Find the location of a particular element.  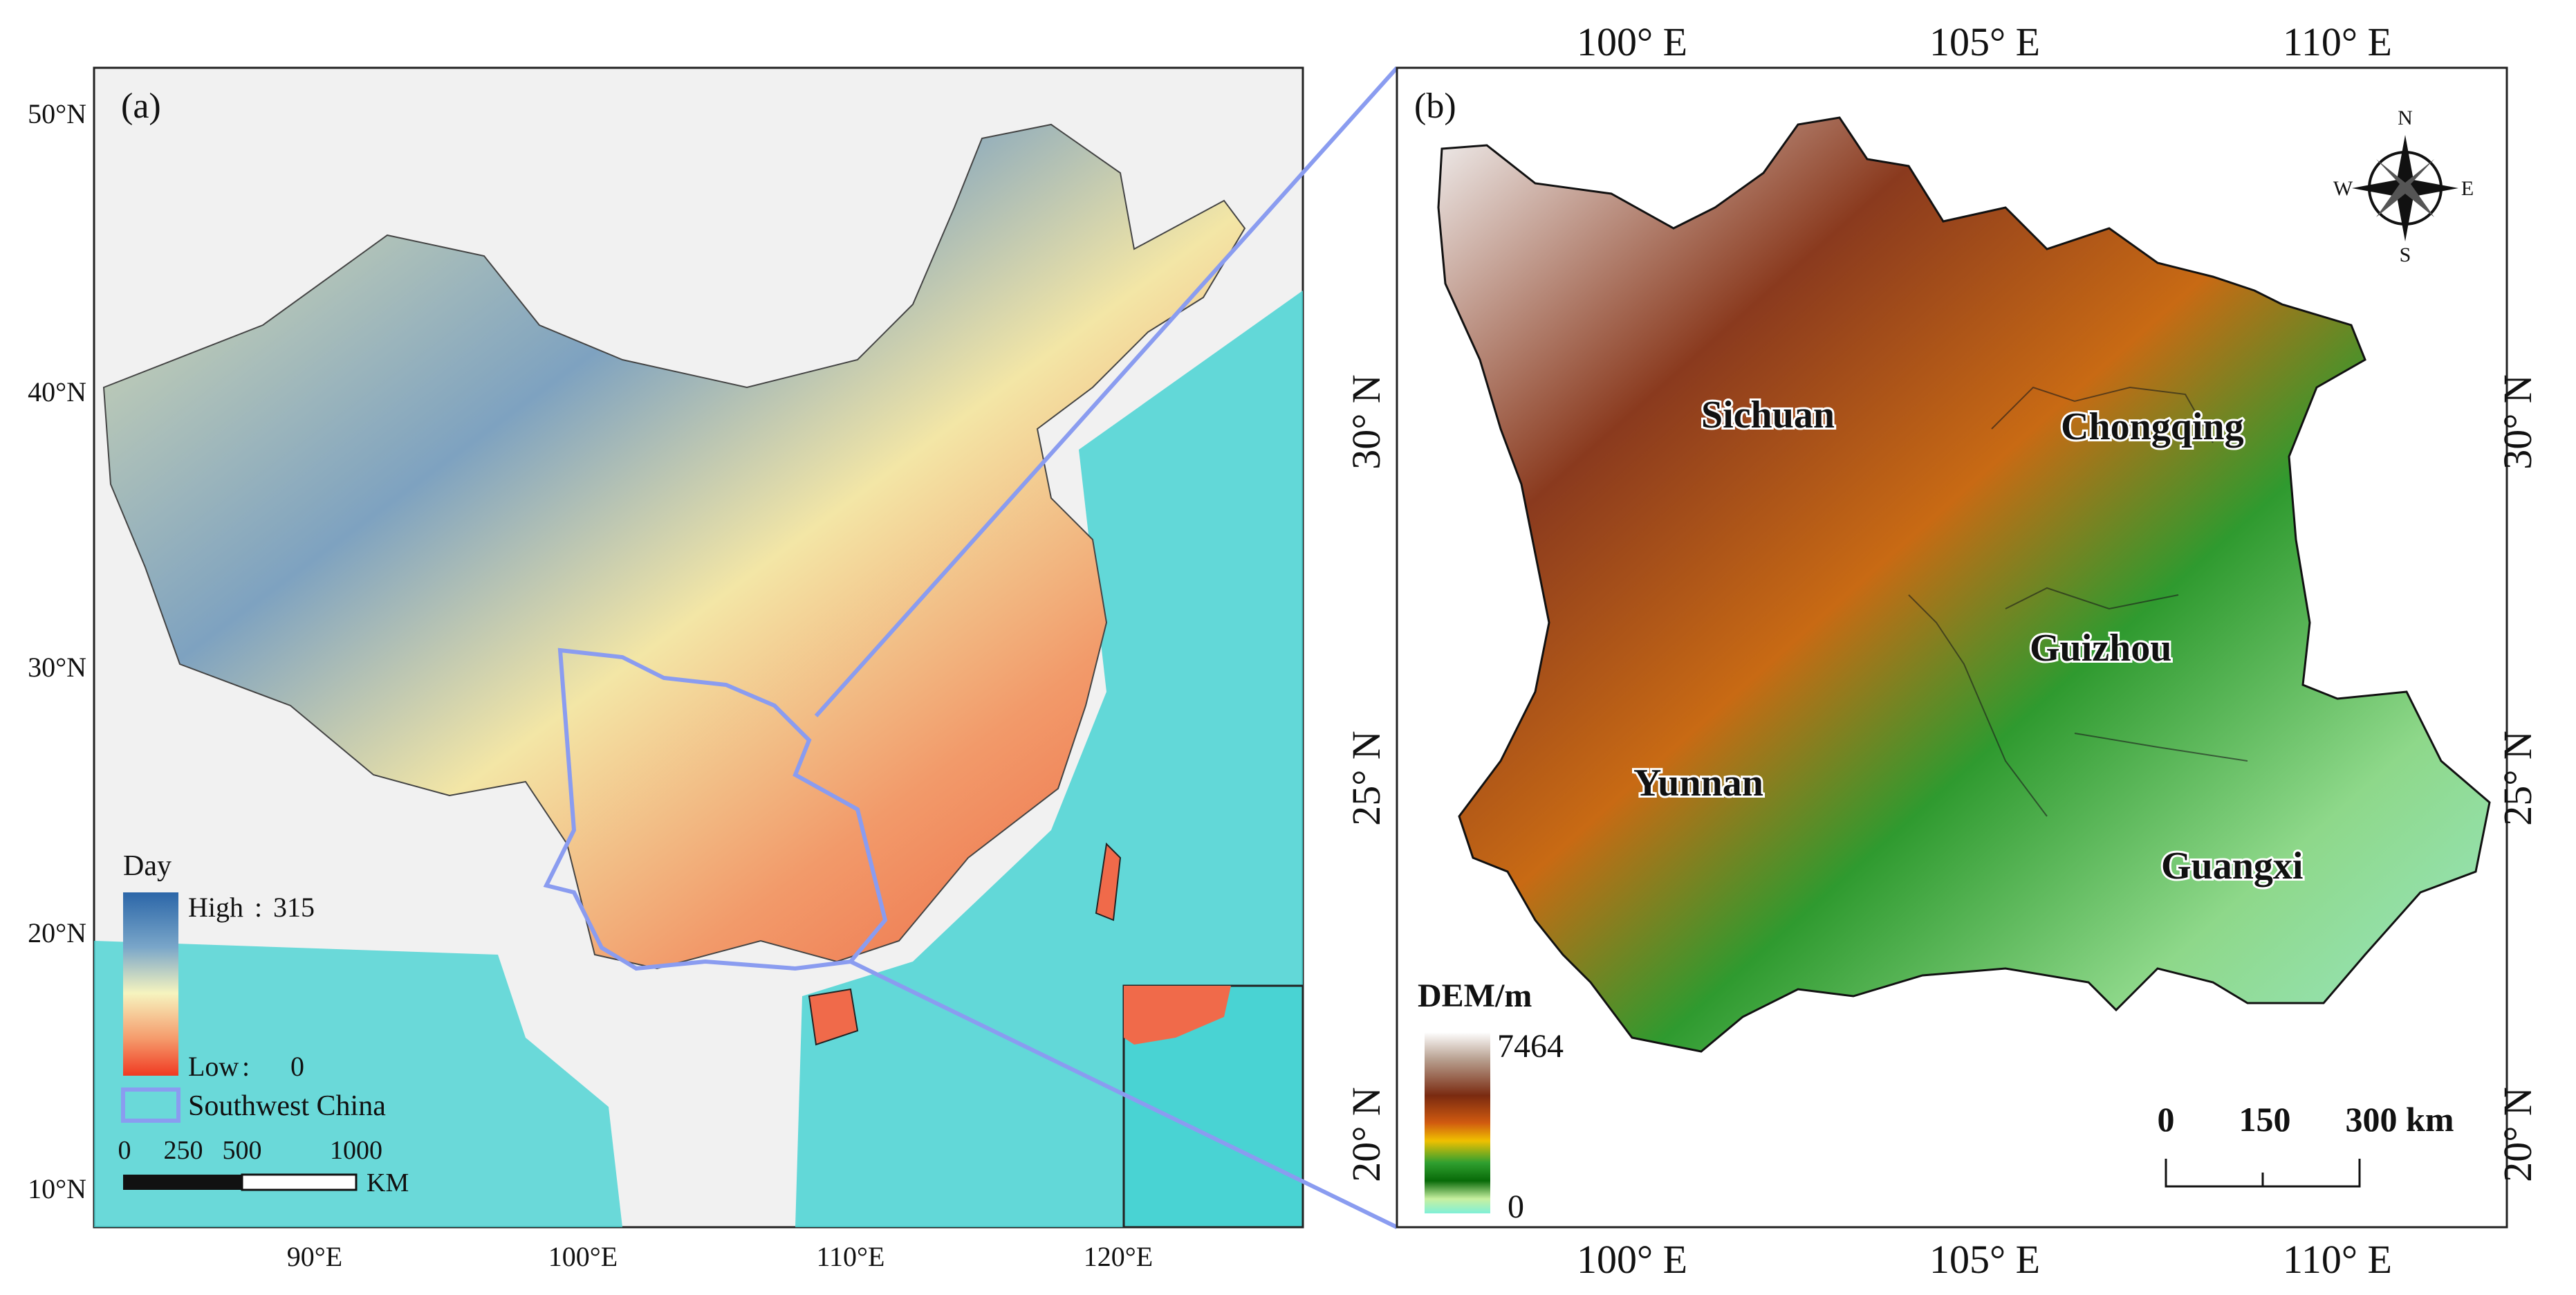

lon-label-bottom: 110° E is located at coordinates (2337, 1259).